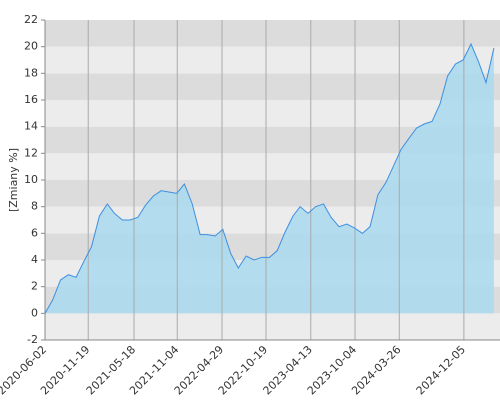 This screenshot has height=404, width=500. What do you see at coordinates (441, 370) in the screenshot?
I see `x-tick-label: 2024-12-05` at bounding box center [441, 370].